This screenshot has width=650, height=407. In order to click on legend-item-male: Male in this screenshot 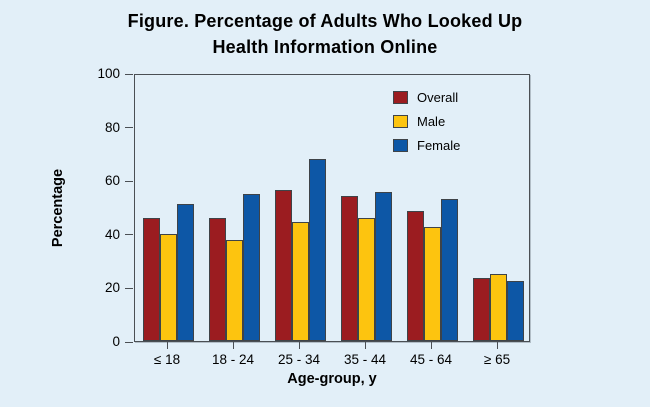, I will do `click(426, 121)`.